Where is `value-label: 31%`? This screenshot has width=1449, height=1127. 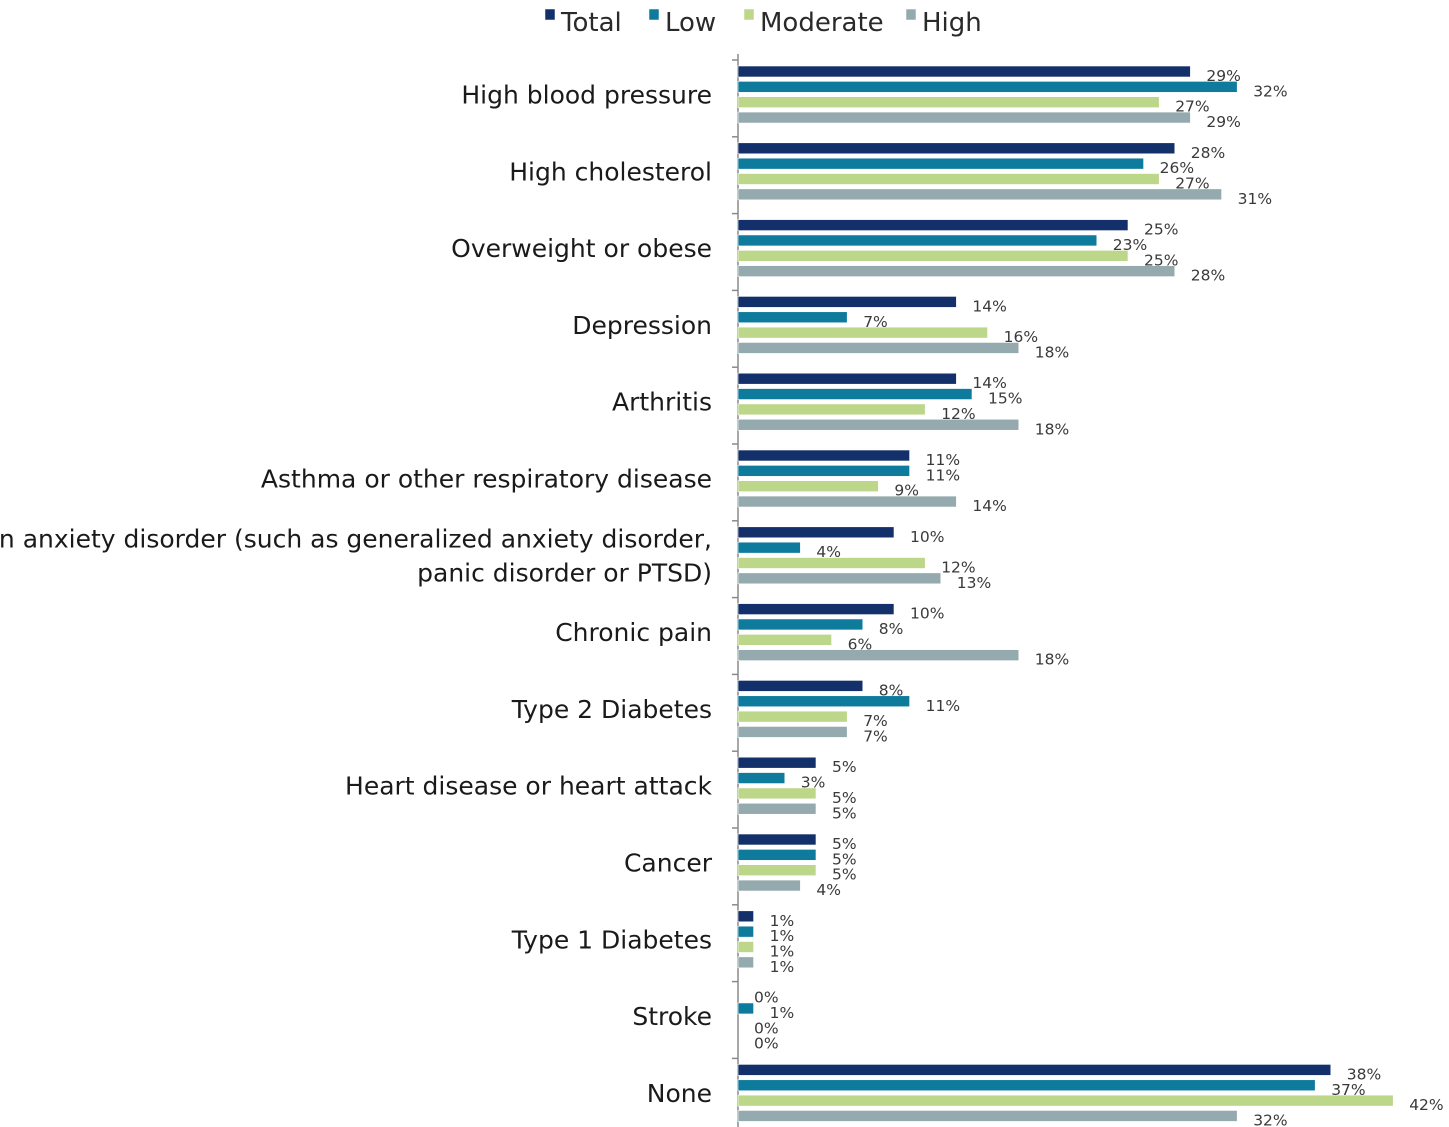 value-label: 31% is located at coordinates (1255, 199).